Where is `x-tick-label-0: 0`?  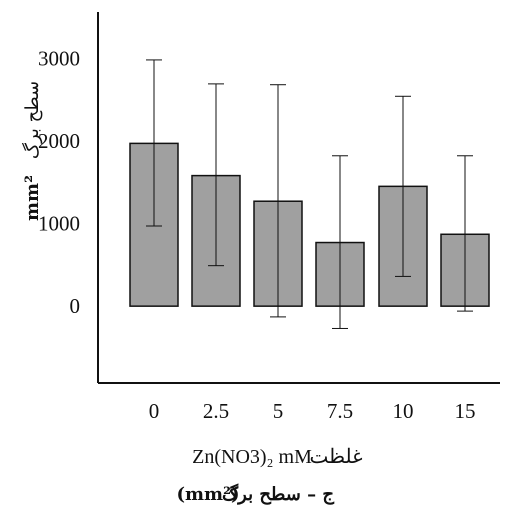 x-tick-label-0: 0 is located at coordinates (154, 411).